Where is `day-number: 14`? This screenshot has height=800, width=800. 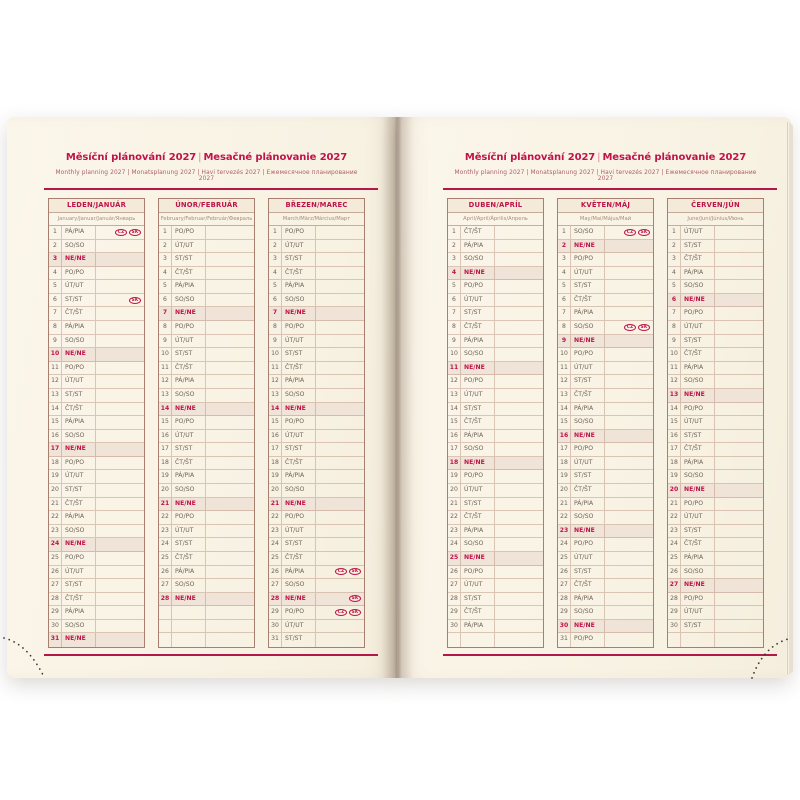 day-number: 14 is located at coordinates (55, 409).